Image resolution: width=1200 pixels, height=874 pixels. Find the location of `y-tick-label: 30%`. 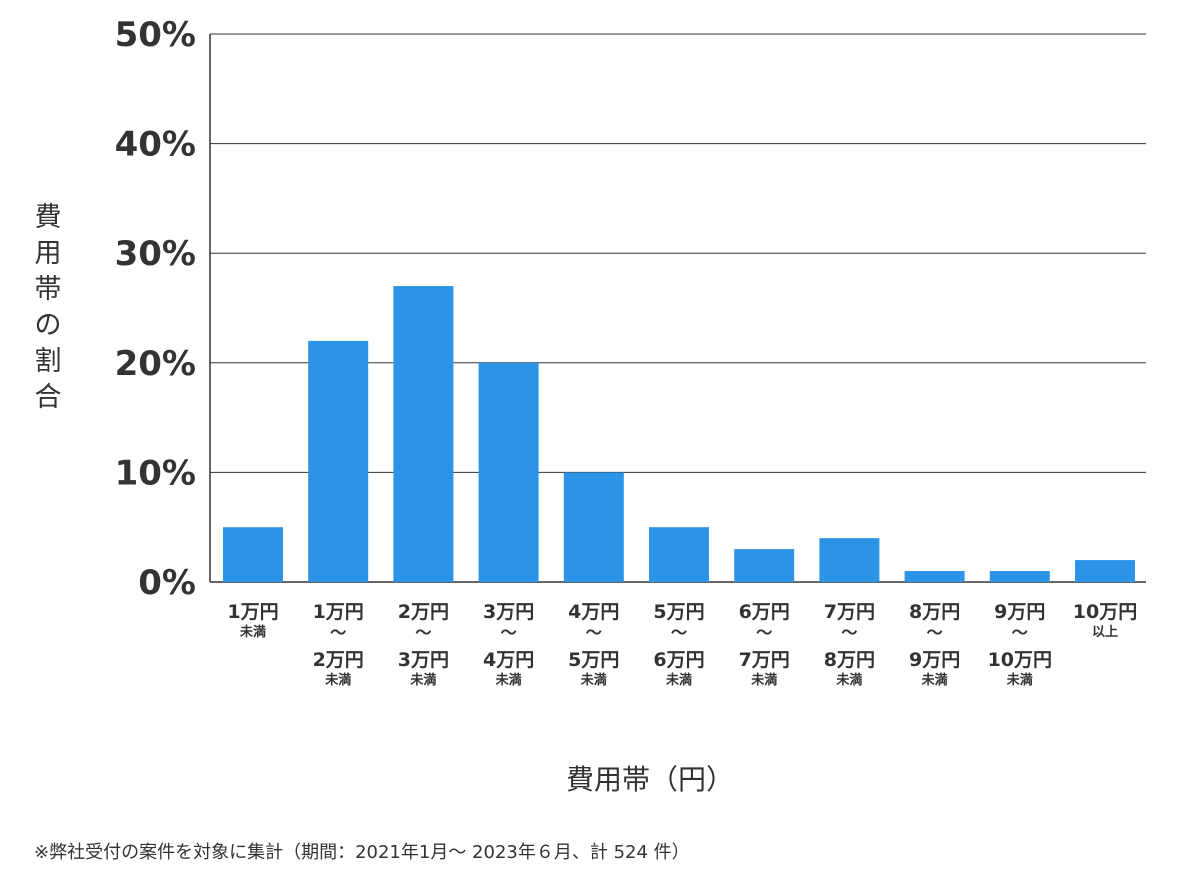

y-tick-label: 30% is located at coordinates (155, 254).